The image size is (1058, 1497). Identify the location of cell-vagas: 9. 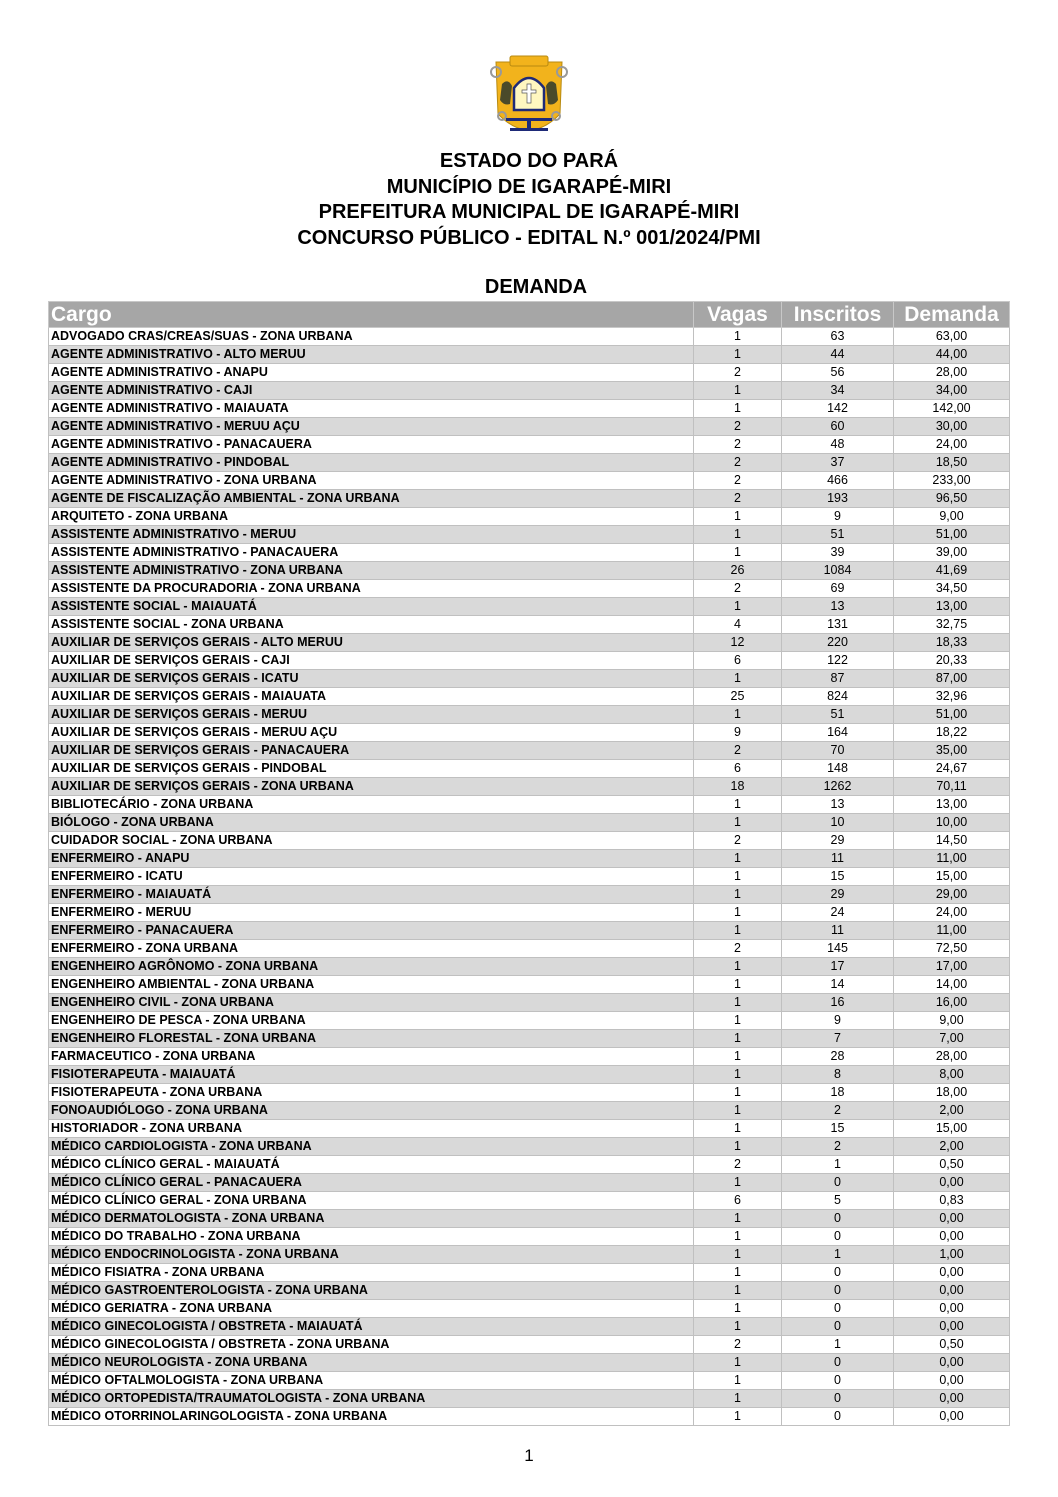
(737, 732).